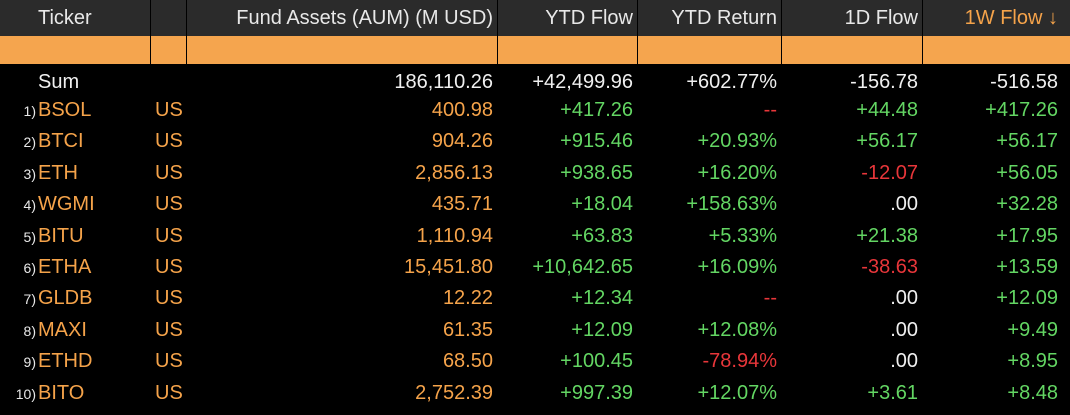  I want to click on value-cell: +997.39, so click(596, 392).